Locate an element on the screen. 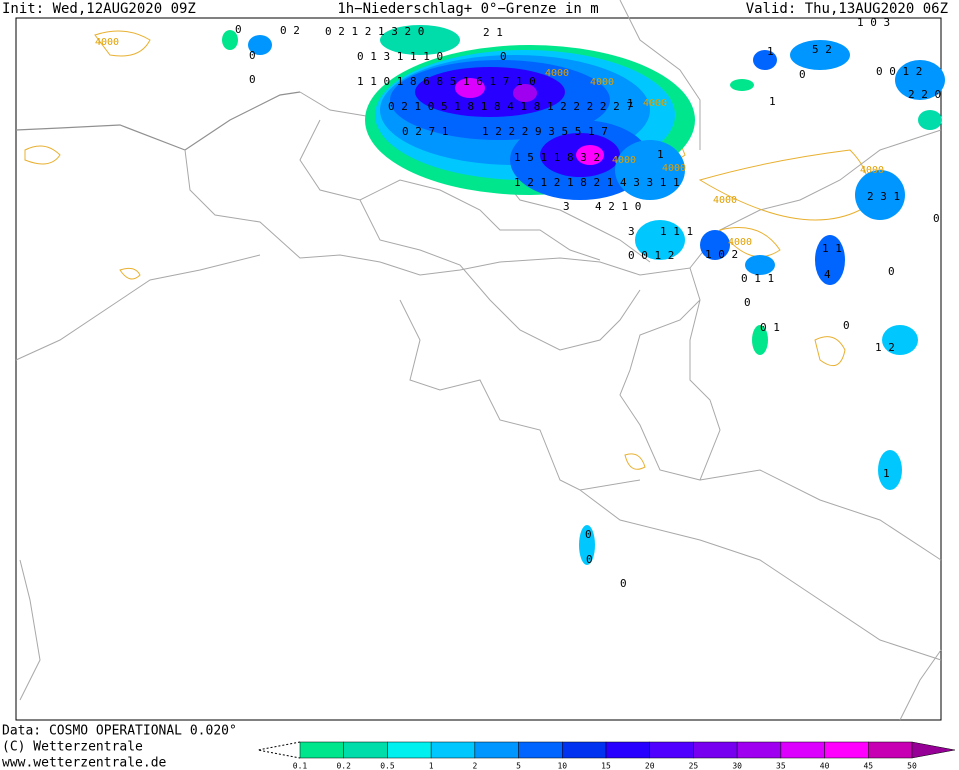 This screenshot has height=770, width=959. precip-label: 5 2 is located at coordinates (822, 49).